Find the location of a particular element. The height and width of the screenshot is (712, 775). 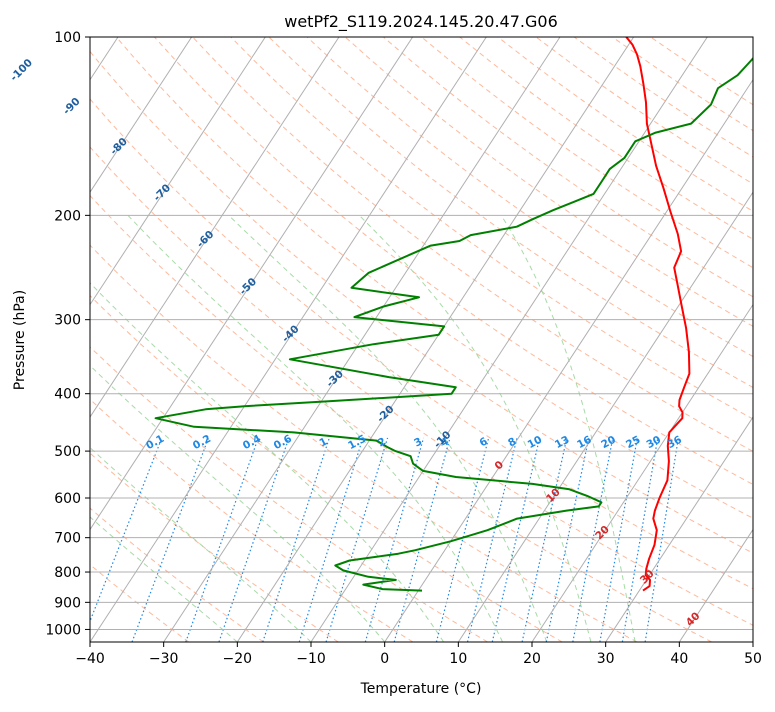

y-axis-label: Pressure (hPa) is located at coordinates (20, 340).